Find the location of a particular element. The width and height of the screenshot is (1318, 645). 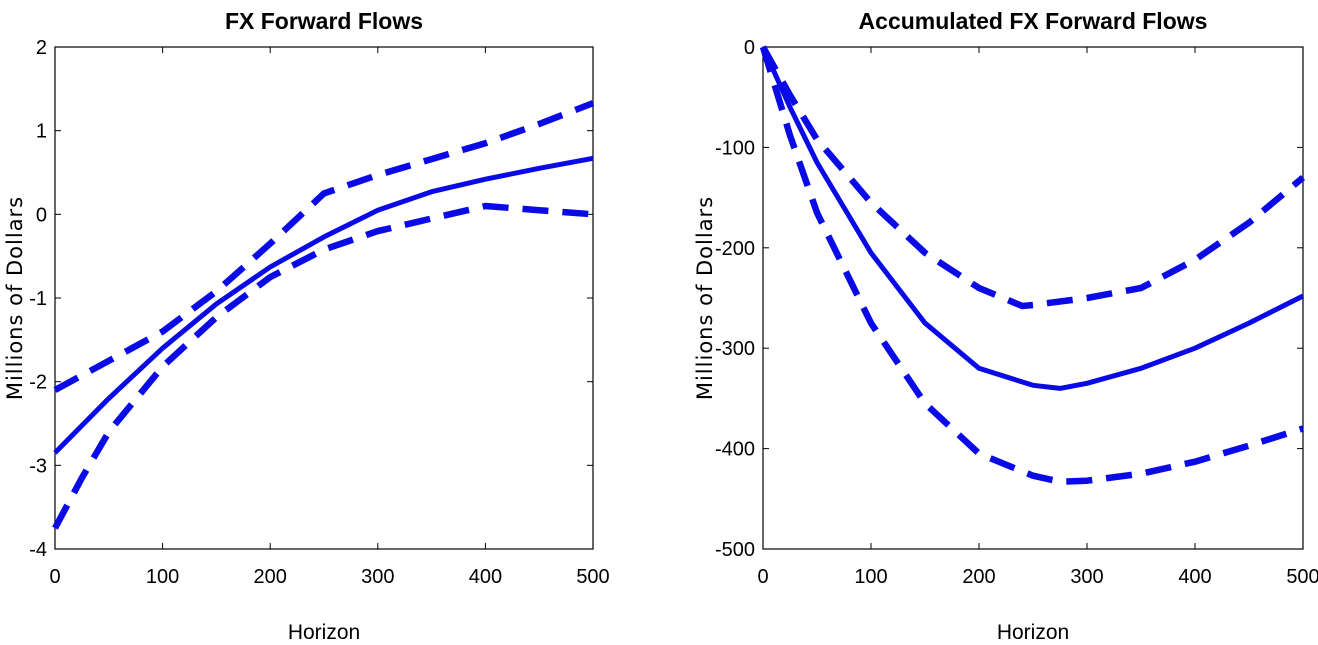

y-tick-label: -200 is located at coordinates (735, 249).